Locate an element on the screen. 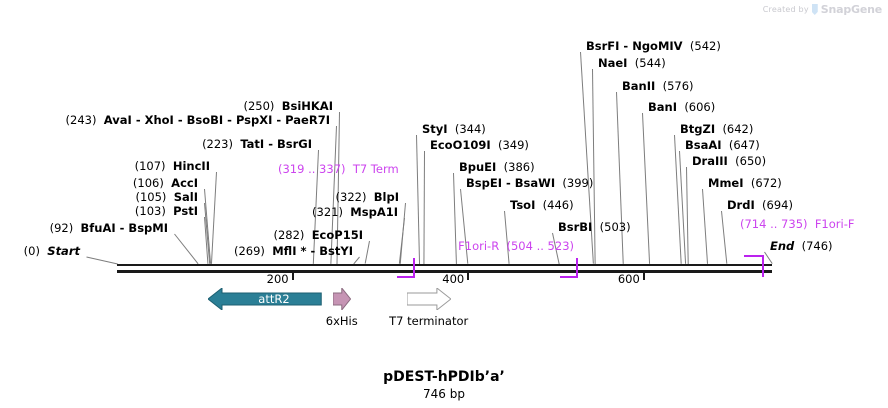  site-enzyme-name: TatI - BsrGI is located at coordinates (276, 144).